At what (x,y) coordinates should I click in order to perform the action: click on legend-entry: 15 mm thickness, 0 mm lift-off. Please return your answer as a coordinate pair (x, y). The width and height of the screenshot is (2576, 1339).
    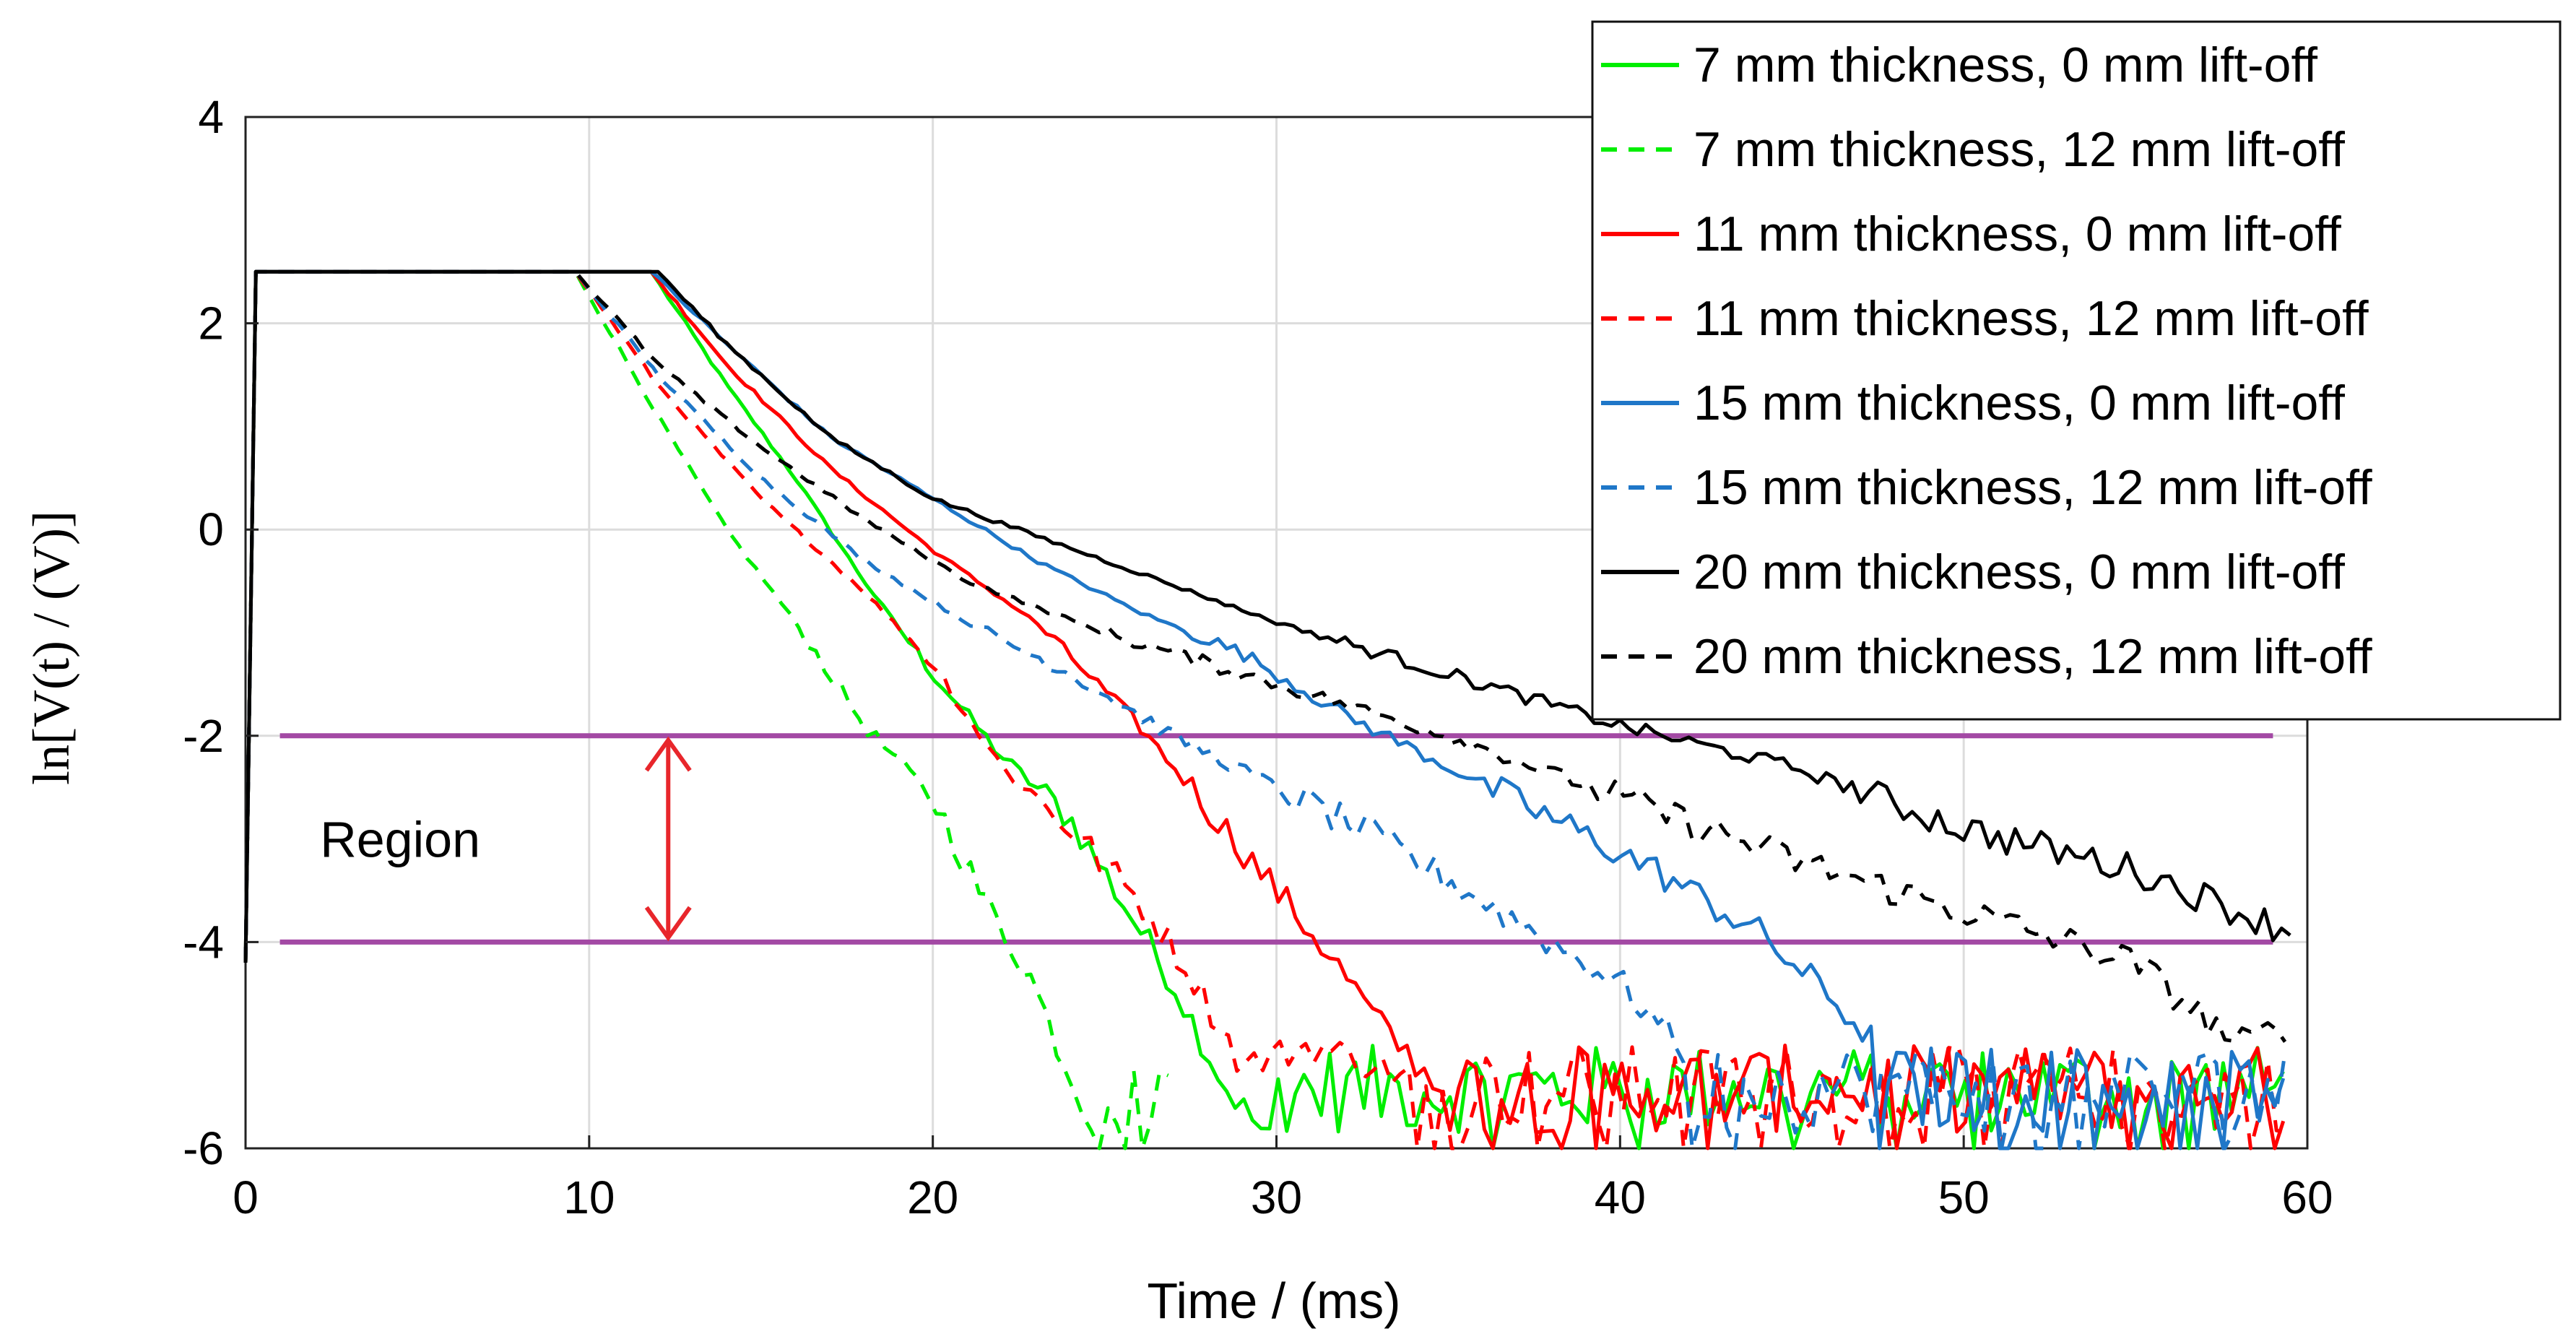
    Looking at the image, I should click on (2019, 403).